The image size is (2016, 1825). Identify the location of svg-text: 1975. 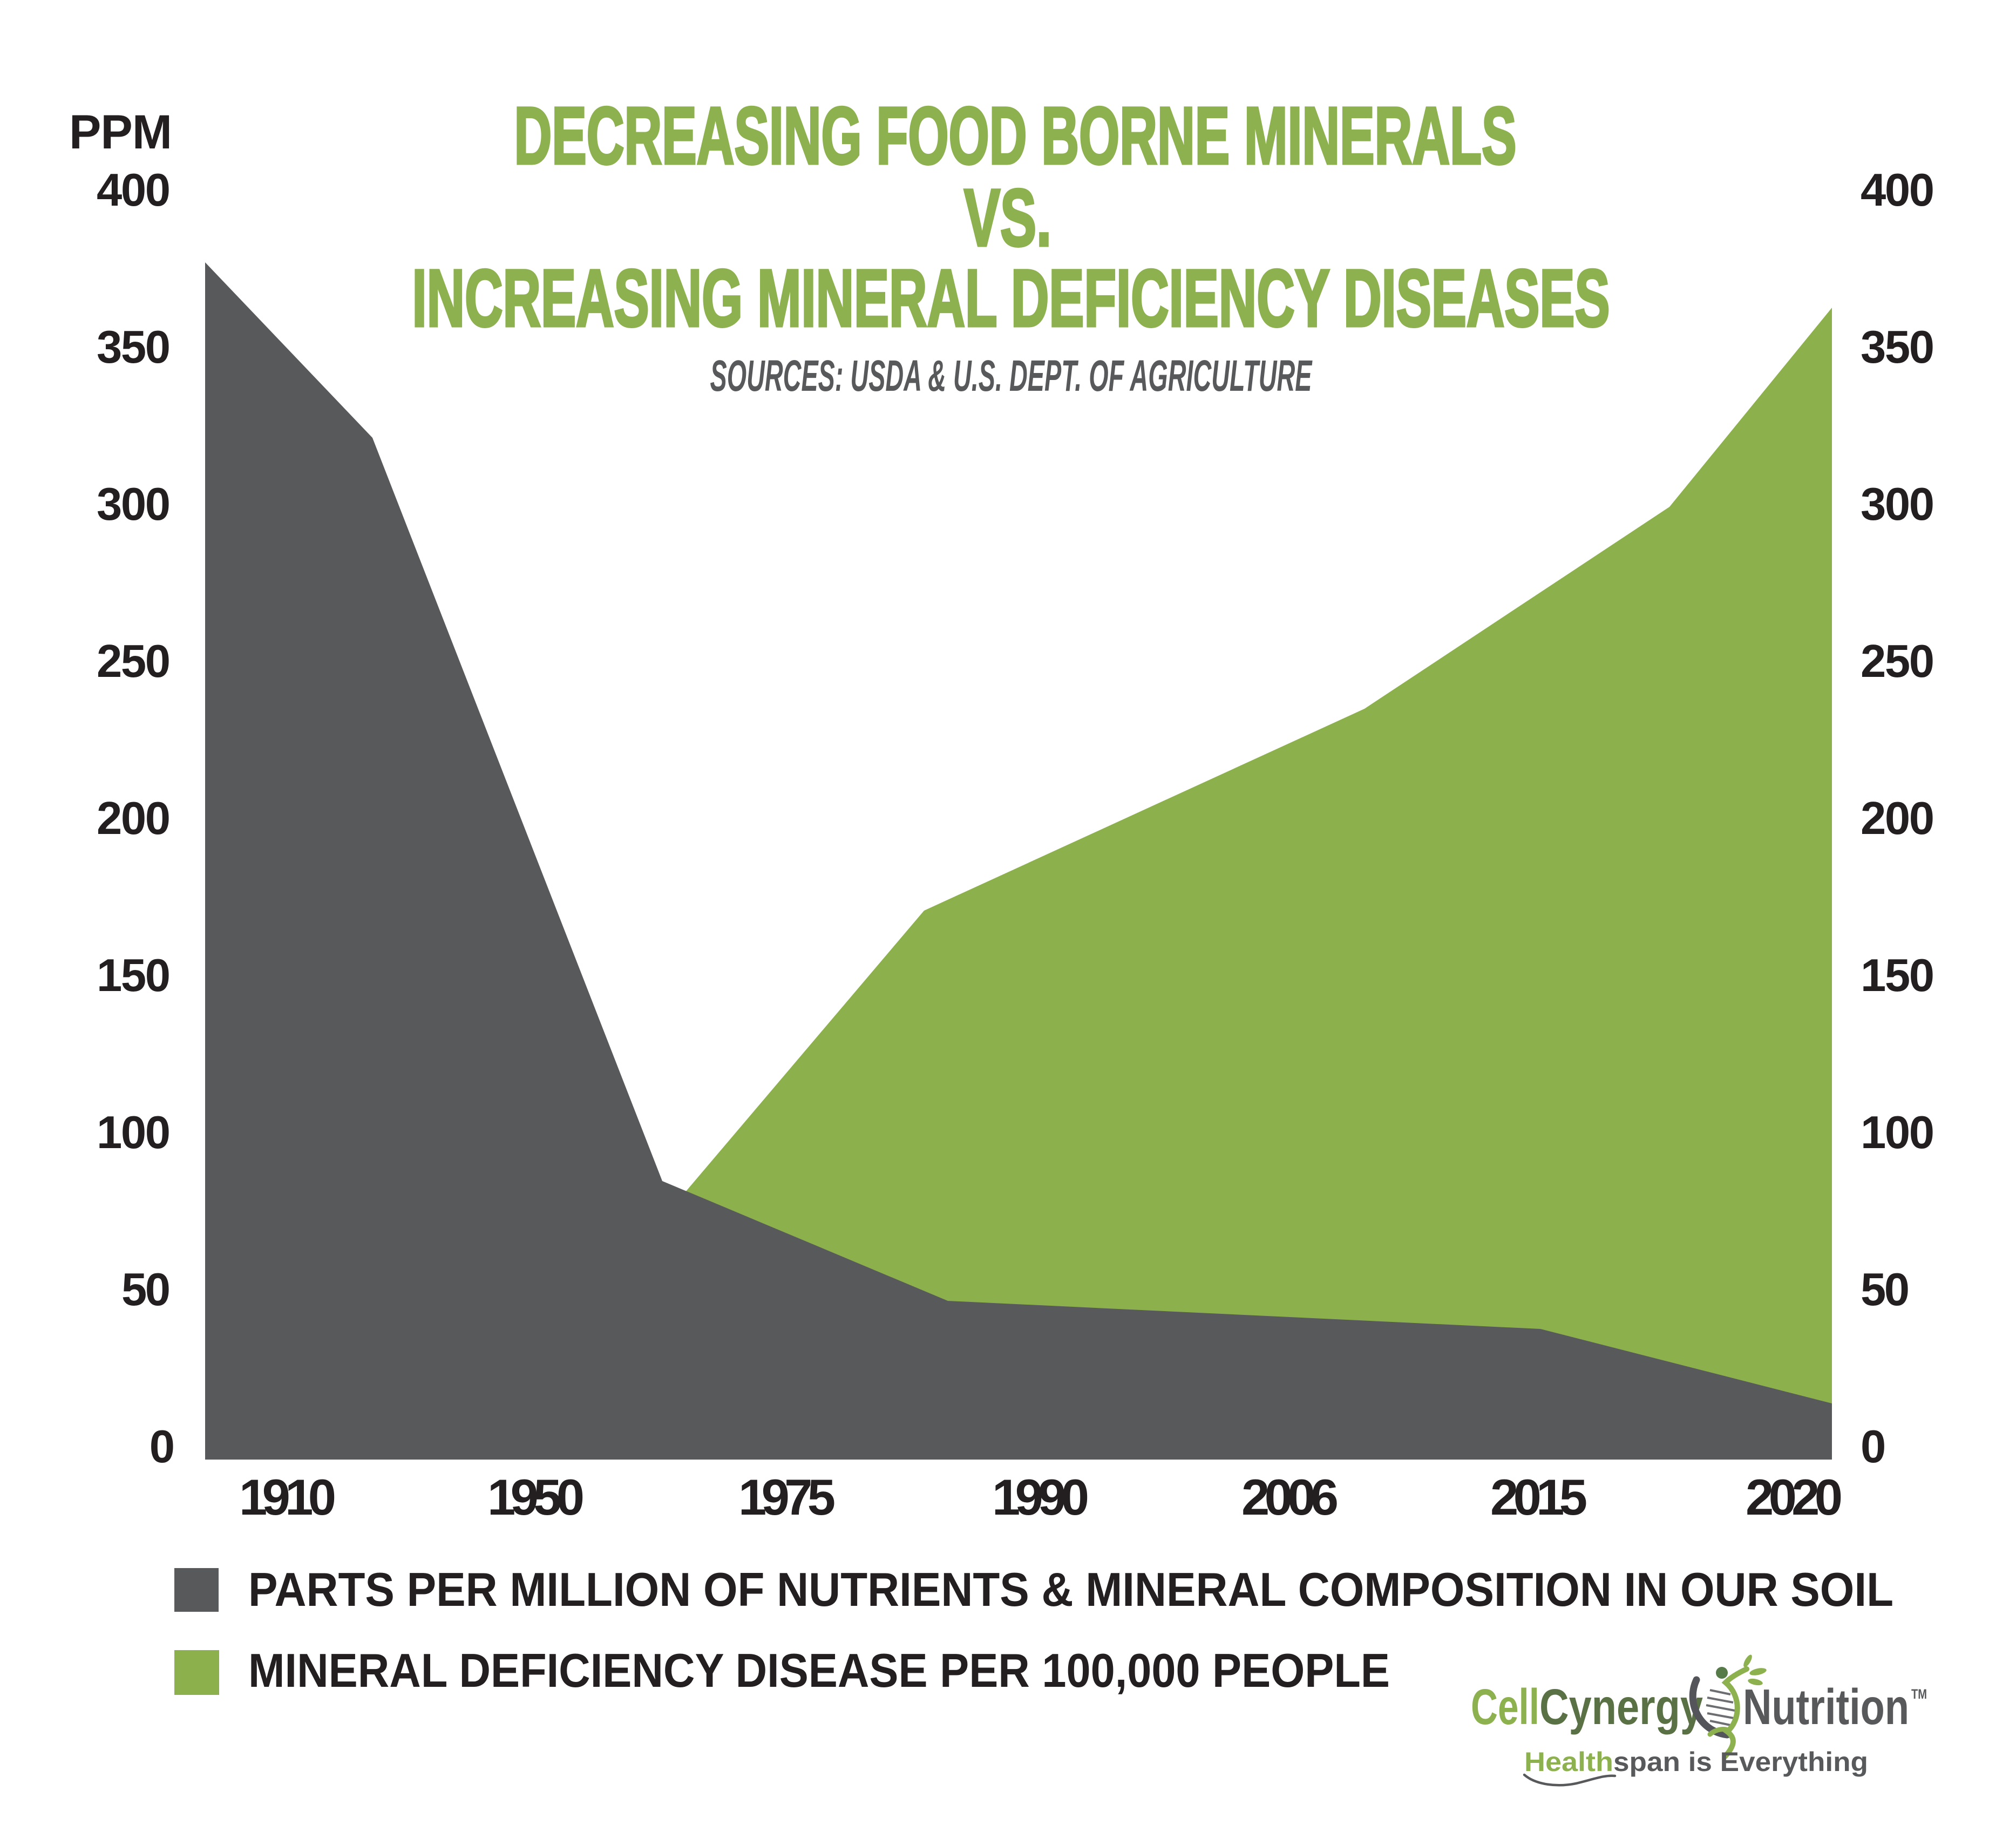
(787, 1497).